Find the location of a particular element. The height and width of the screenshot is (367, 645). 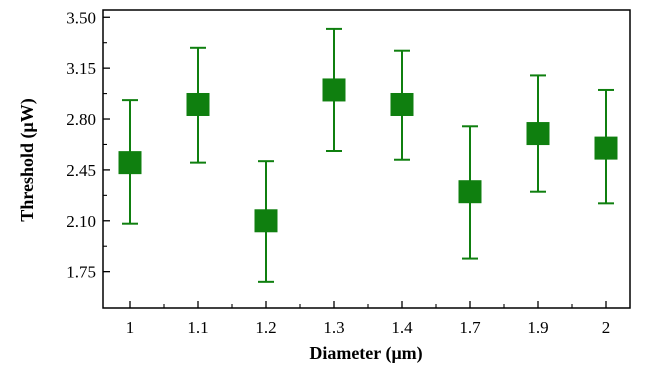

x-tick-label: 1.3 is located at coordinates (333, 327).